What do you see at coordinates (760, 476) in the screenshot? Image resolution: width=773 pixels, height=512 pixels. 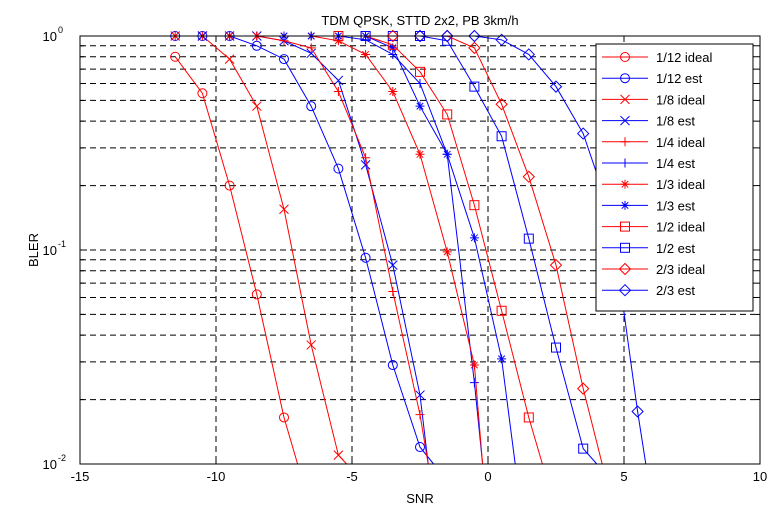 I see `x-tick-label: 10` at bounding box center [760, 476].